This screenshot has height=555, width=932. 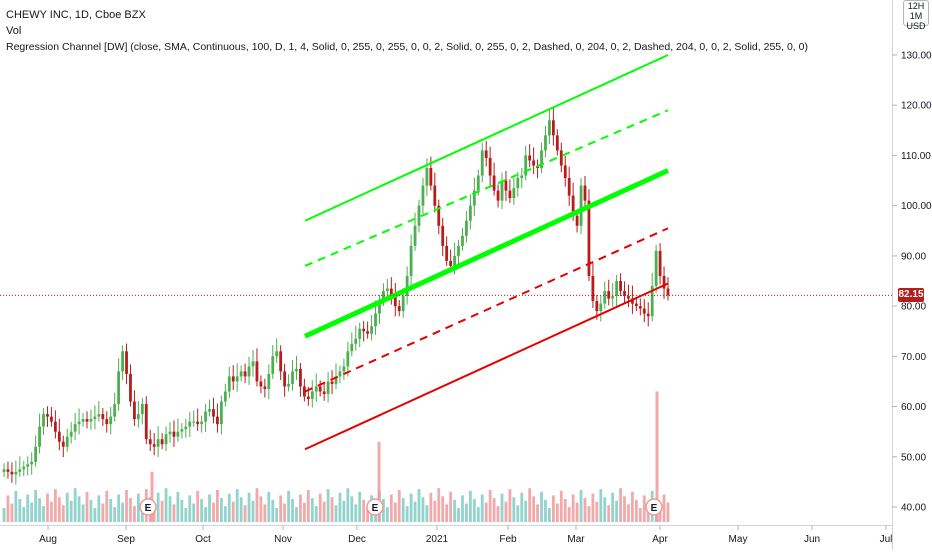 What do you see at coordinates (576, 539) in the screenshot?
I see `x-tick-label: Mar` at bounding box center [576, 539].